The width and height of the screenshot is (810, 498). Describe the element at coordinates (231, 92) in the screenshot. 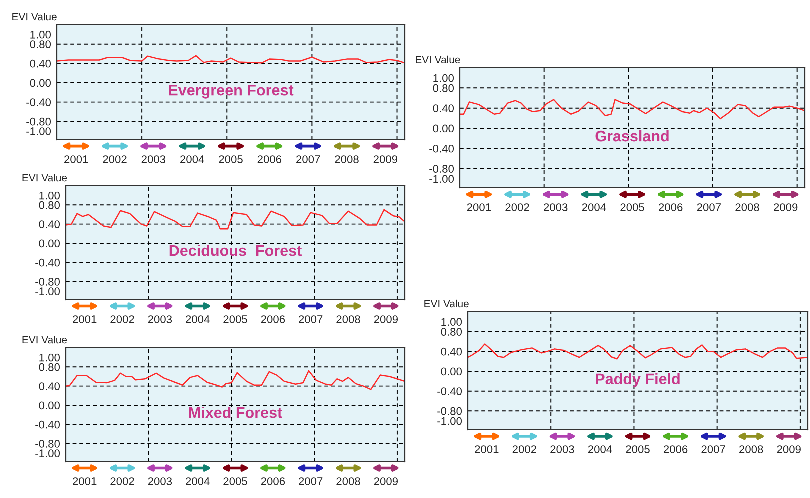

I see `text: Evergreen Forest` at that location.